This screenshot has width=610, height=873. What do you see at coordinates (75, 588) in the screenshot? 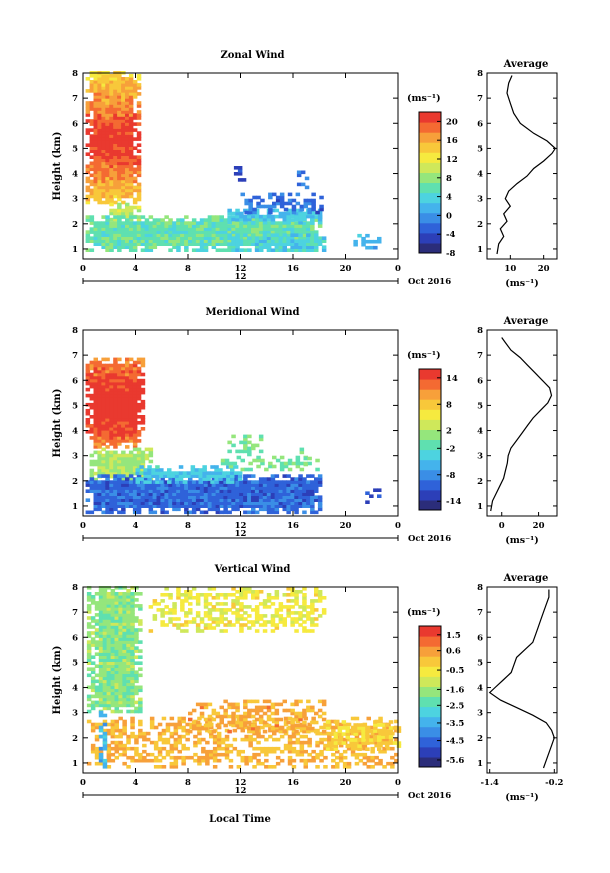
I see `y-tick-label: 8` at bounding box center [75, 588].